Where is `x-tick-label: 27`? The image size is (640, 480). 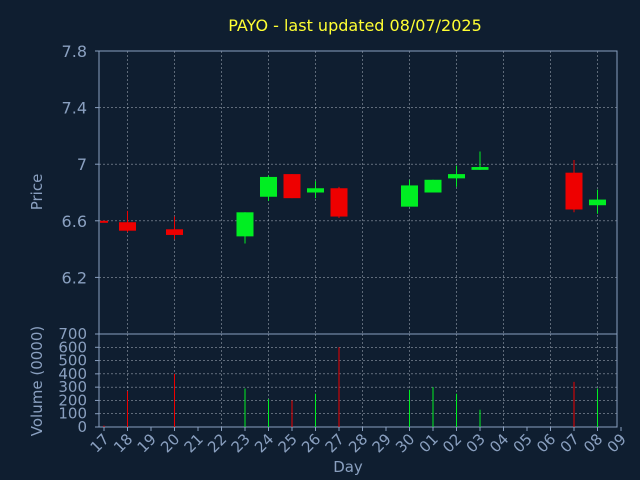 x-tick-label: 27 is located at coordinates (335, 443).